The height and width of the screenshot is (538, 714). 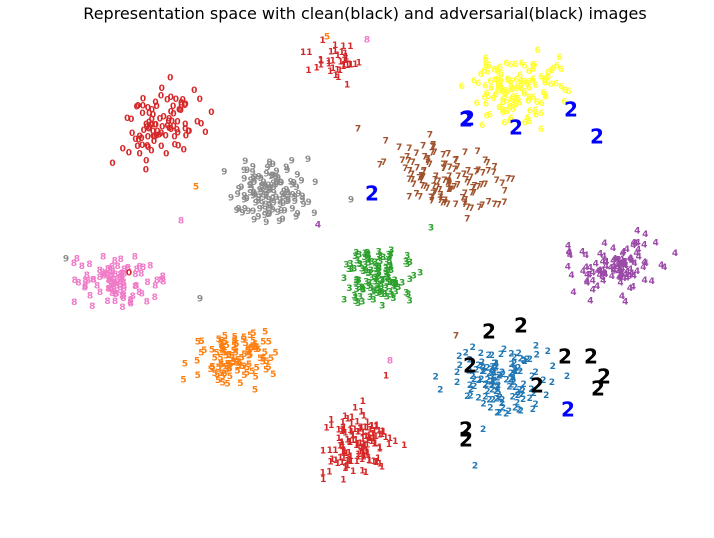 I want to click on adversarial-point: 2, so click(x=597, y=137).